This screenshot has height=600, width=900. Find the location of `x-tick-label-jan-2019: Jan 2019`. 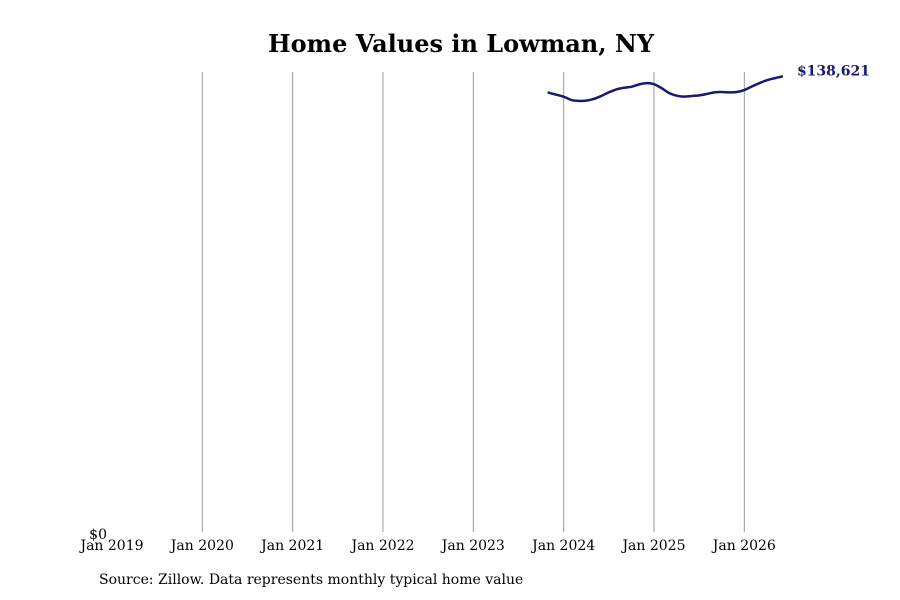

x-tick-label-jan-2019: Jan 2019 is located at coordinates (110, 546).